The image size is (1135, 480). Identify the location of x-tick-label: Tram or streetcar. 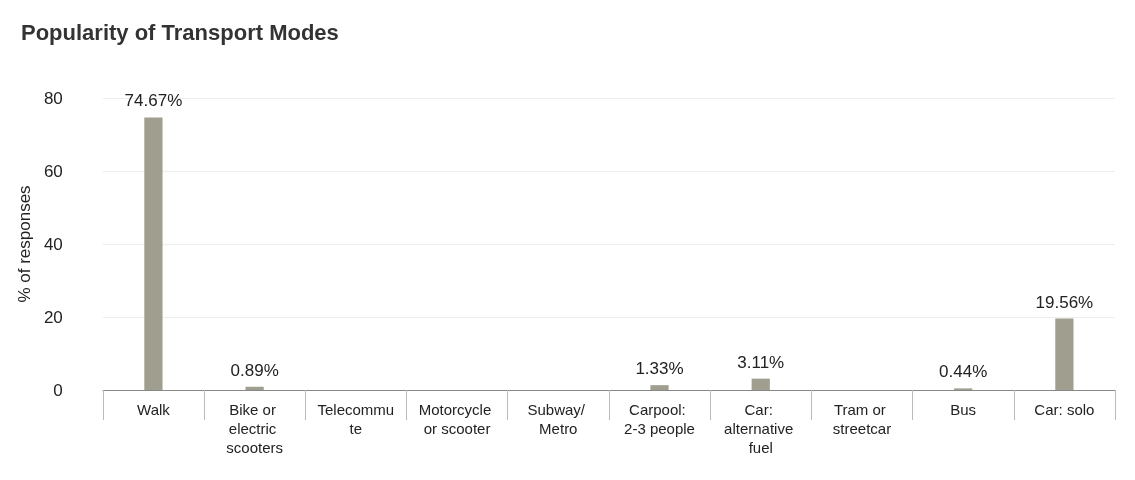
(862, 419).